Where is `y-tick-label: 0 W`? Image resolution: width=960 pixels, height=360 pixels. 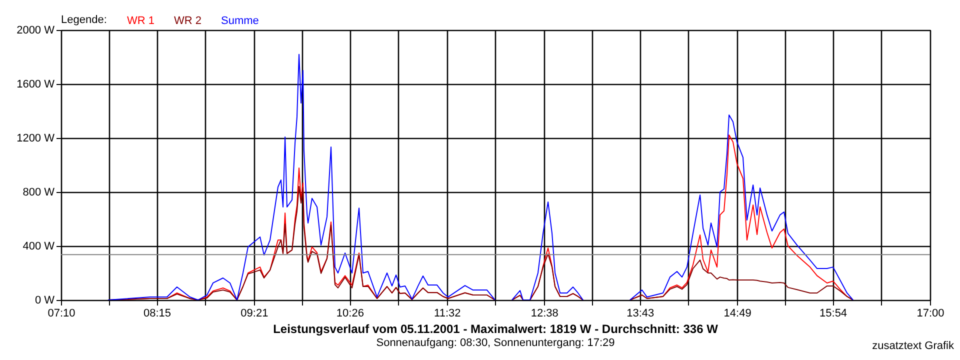
y-tick-label: 0 W is located at coordinates (45, 300).